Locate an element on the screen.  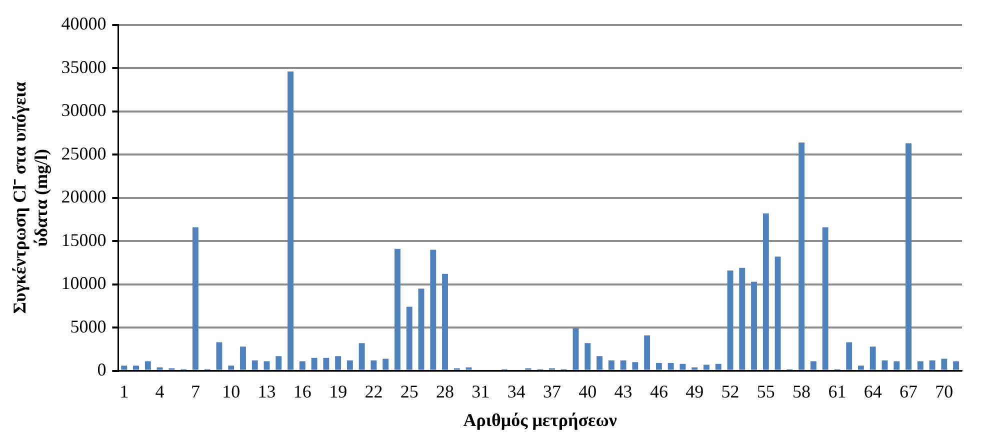
x-tick-label: 70 is located at coordinates (944, 391).